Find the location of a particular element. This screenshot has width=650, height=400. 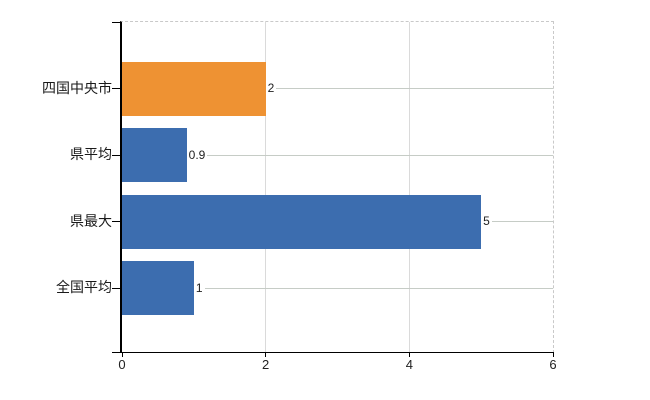

value-axis-label: 6 is located at coordinates (553, 364).